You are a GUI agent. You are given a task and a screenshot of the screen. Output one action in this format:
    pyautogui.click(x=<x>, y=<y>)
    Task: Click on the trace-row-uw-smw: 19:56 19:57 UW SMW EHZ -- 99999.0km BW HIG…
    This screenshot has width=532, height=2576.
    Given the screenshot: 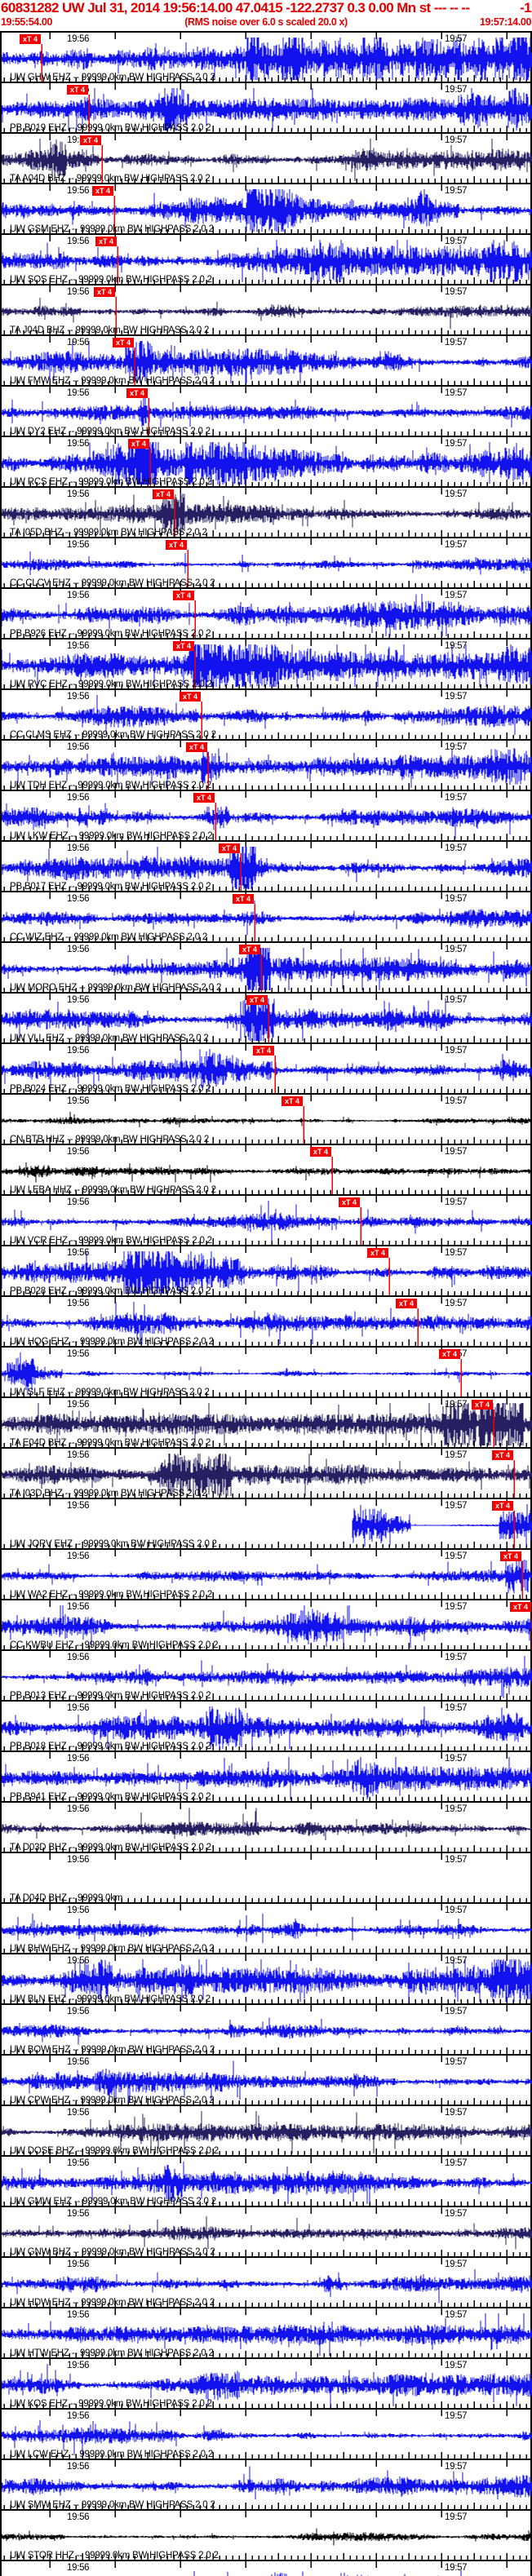 What is the action you would take?
    pyautogui.click(x=267, y=2484)
    